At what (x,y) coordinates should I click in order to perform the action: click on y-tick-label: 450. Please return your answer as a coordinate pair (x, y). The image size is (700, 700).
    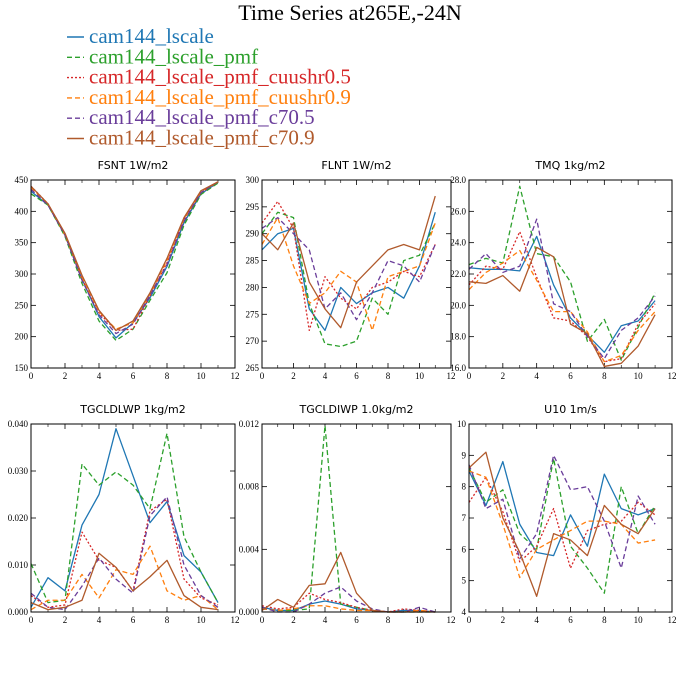
    Looking at the image, I should click on (22, 180).